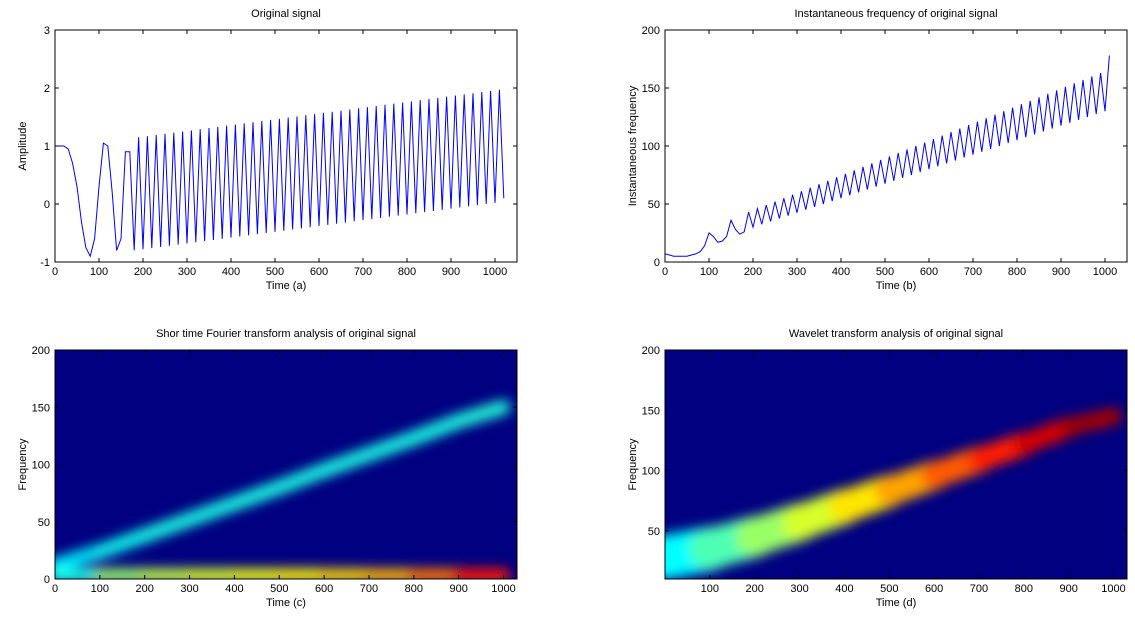 The image size is (1135, 624). I want to click on chart-title: Original signal, so click(286, 14).